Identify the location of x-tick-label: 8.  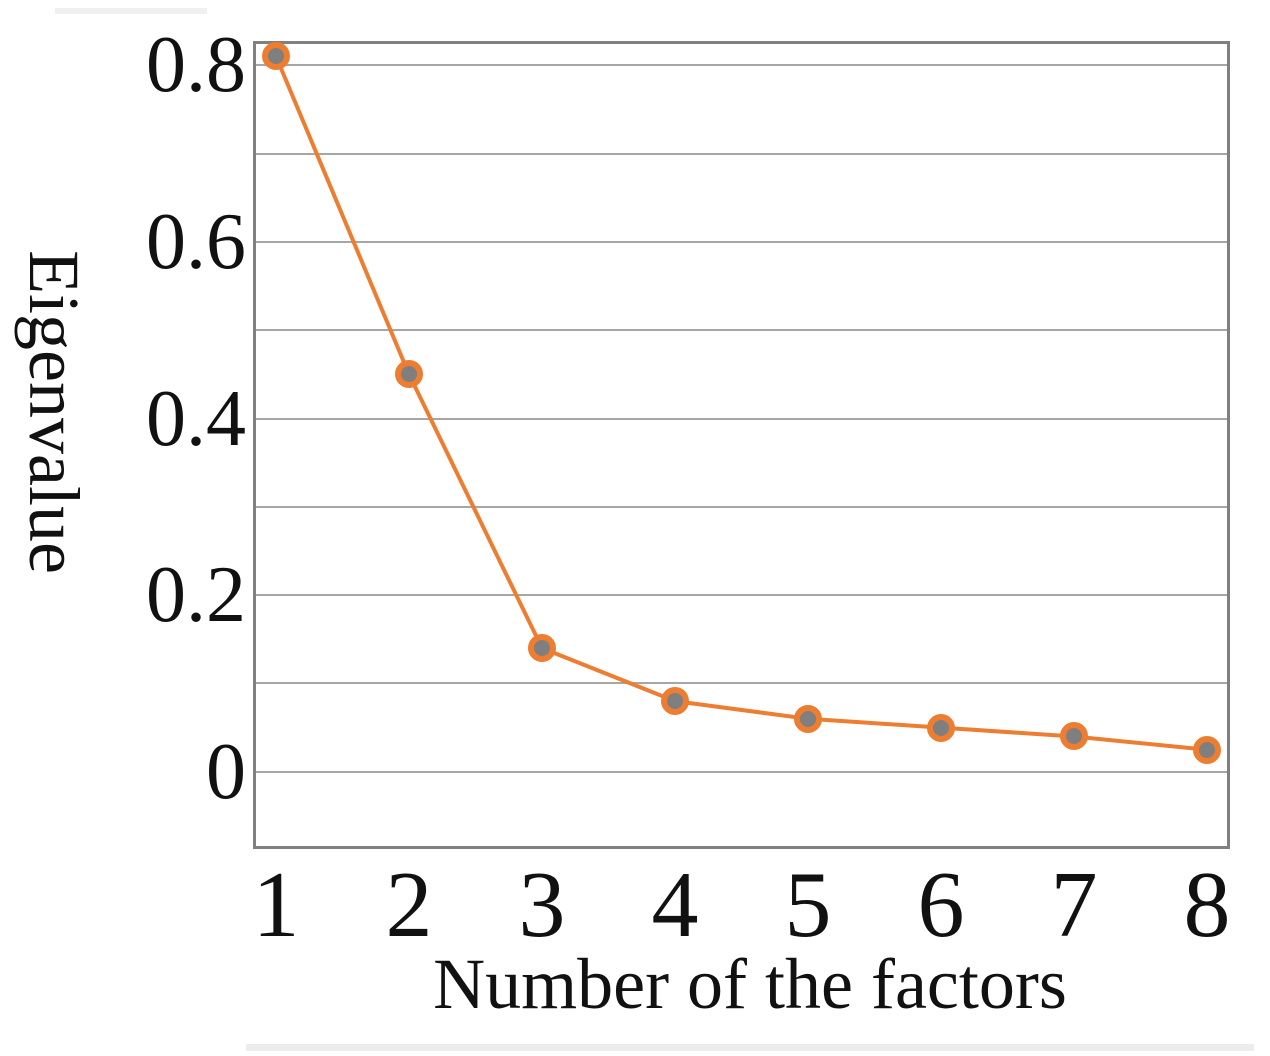
(1207, 905).